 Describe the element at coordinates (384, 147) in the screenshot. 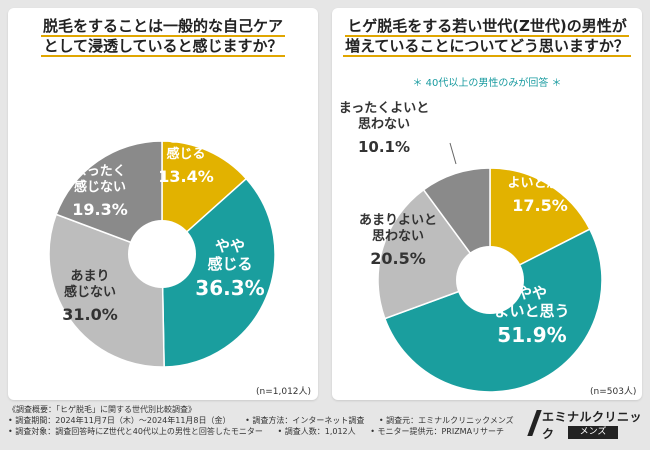

I see `right-label-pct-4: 10.1%` at that location.